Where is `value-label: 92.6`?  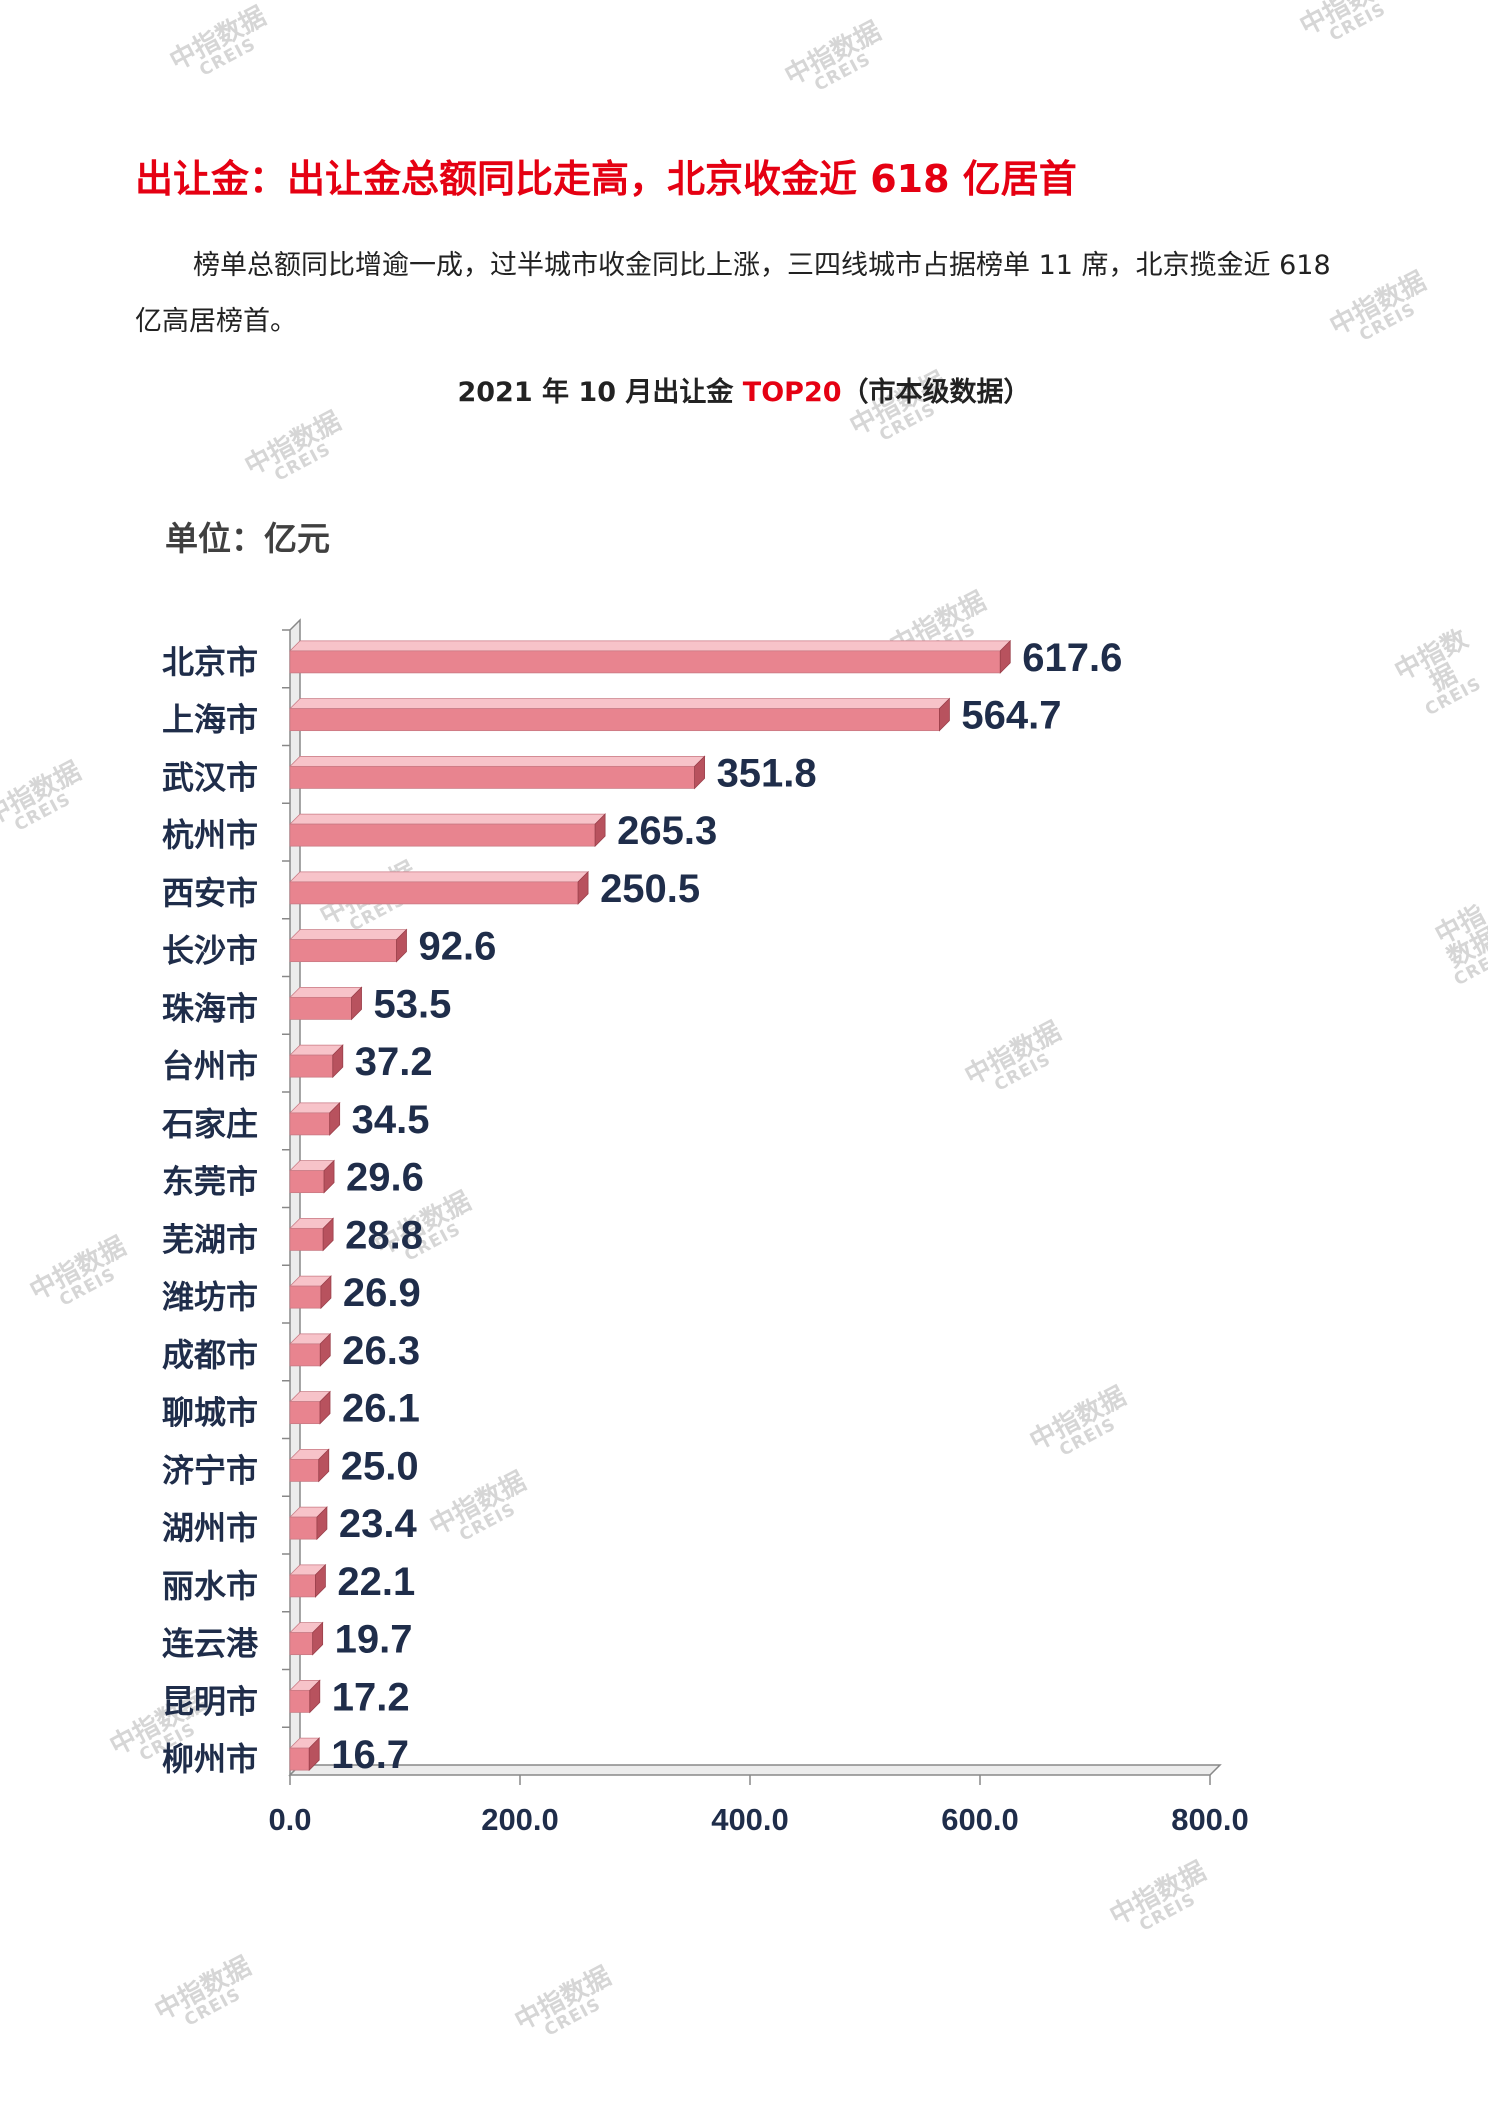
value-label: 92.6 is located at coordinates (457, 947).